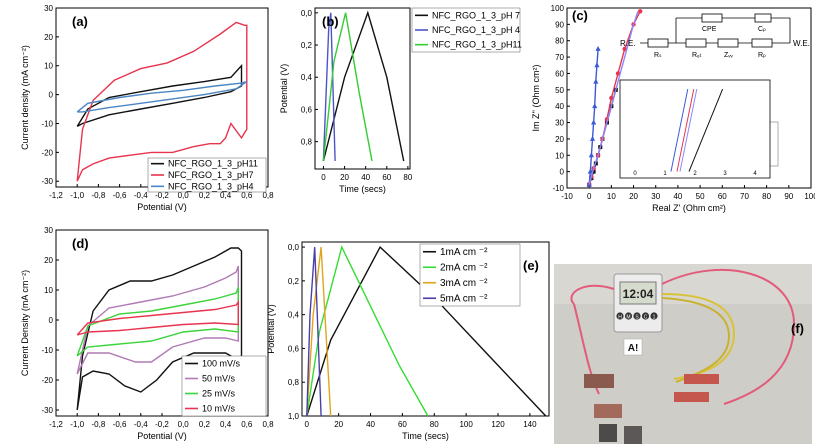 This screenshot has height=446, width=815. What do you see at coordinates (294, 315) in the screenshot?
I see `y-tick-label: 0,4` at bounding box center [294, 315].